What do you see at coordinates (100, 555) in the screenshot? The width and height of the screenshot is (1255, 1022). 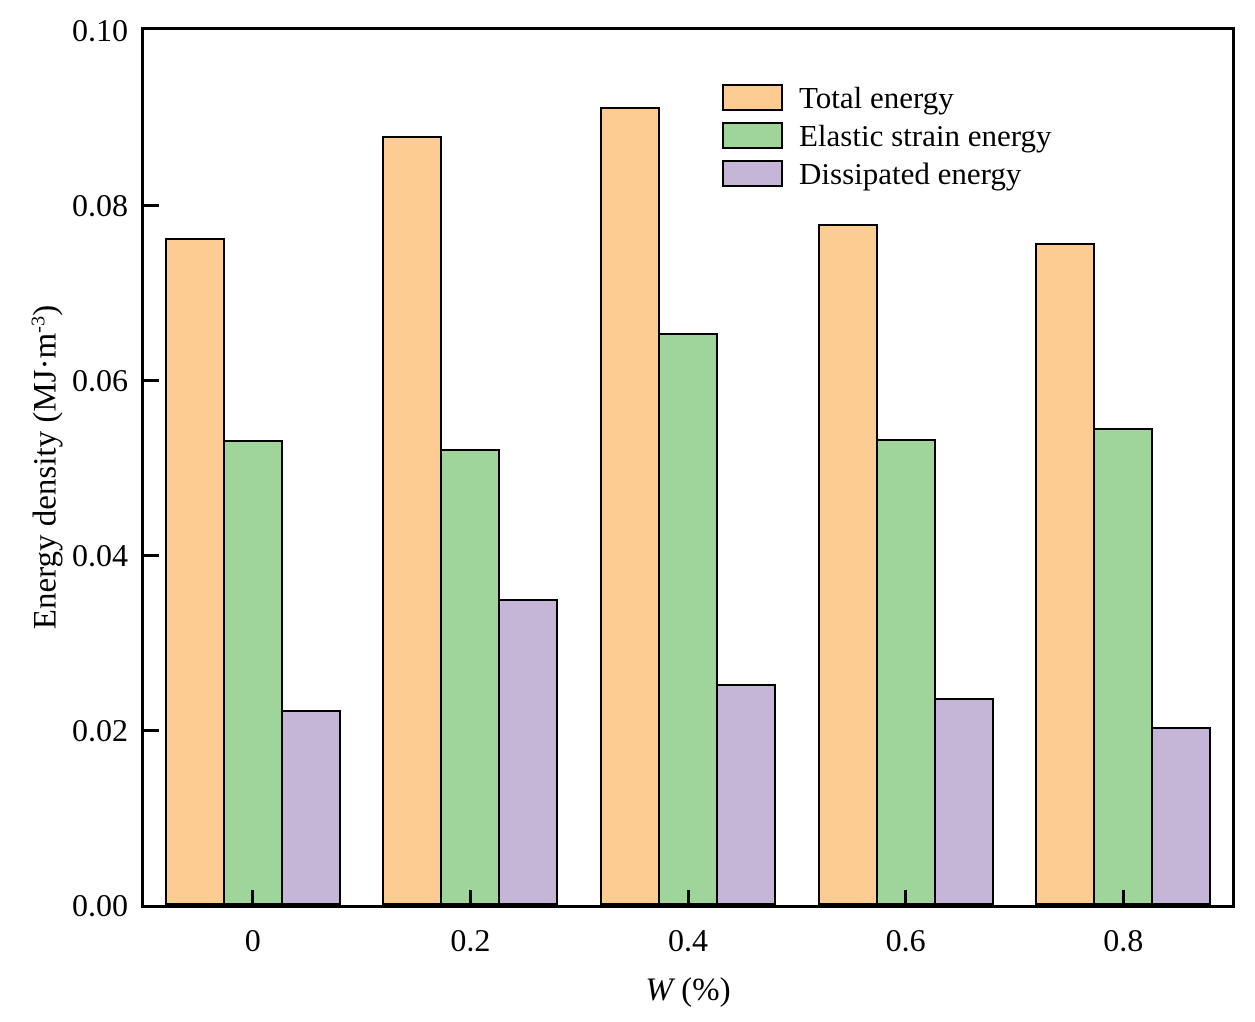 I see `y-tick-label-0.04: 0.04` at bounding box center [100, 555].